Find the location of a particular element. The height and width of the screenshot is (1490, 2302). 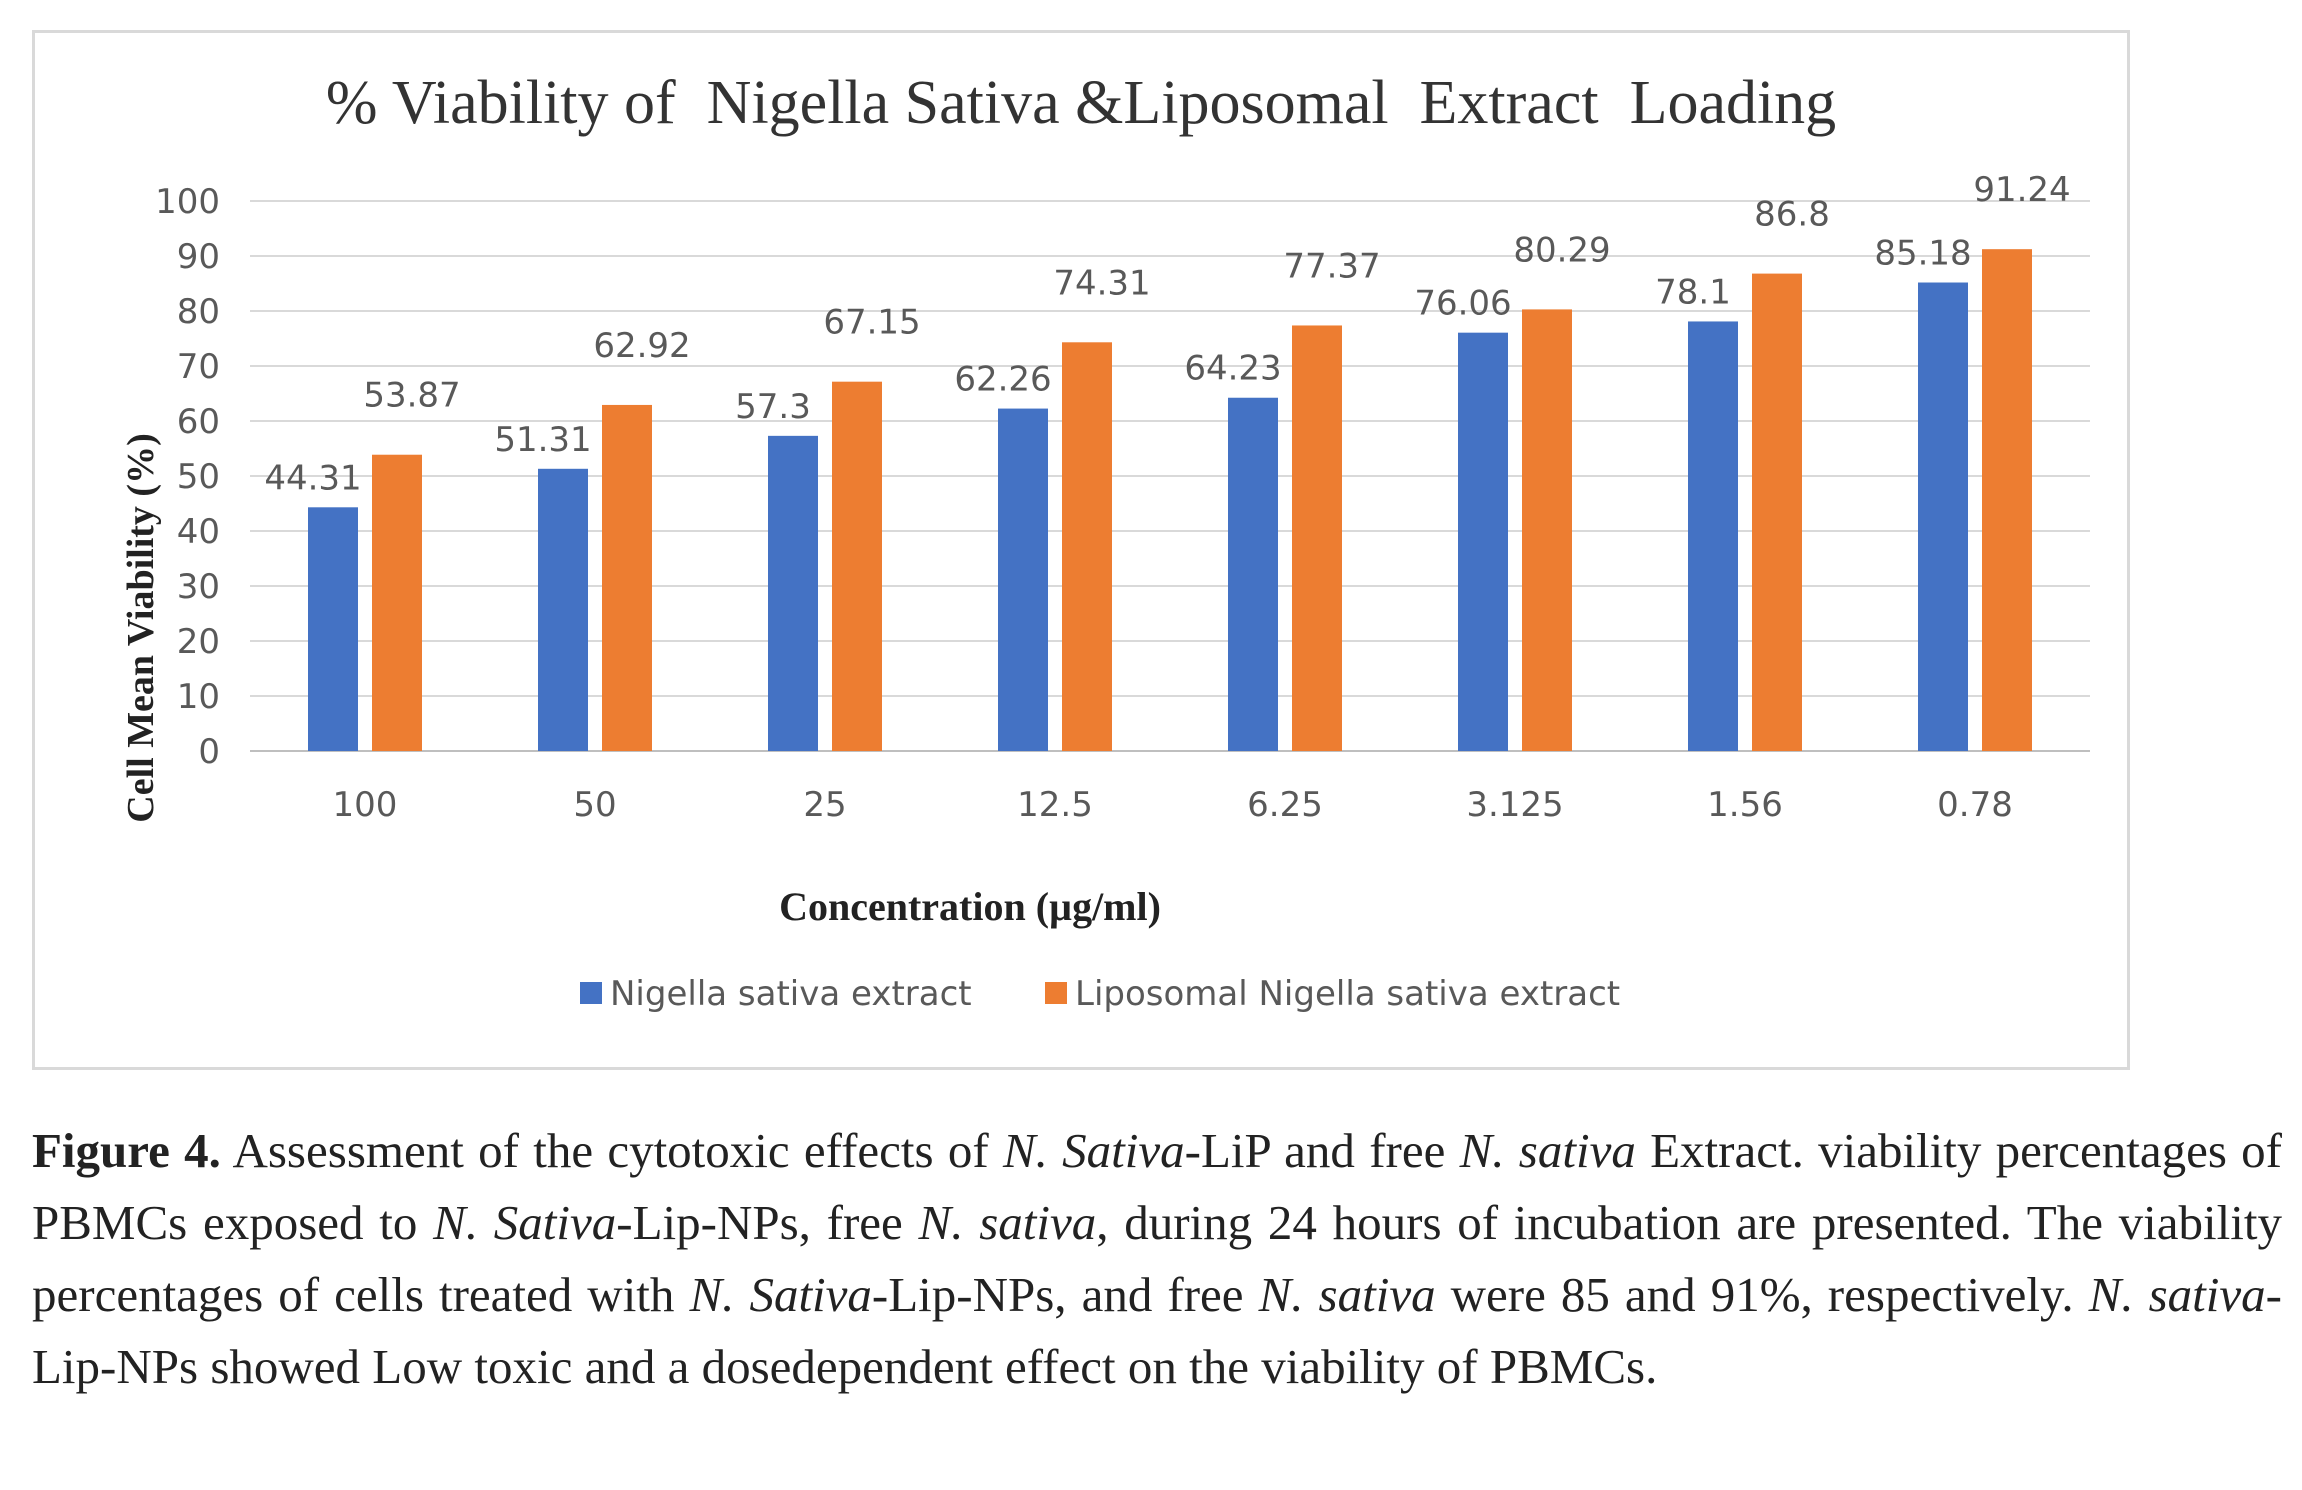

y-tick-label: 80 is located at coordinates (198, 312).